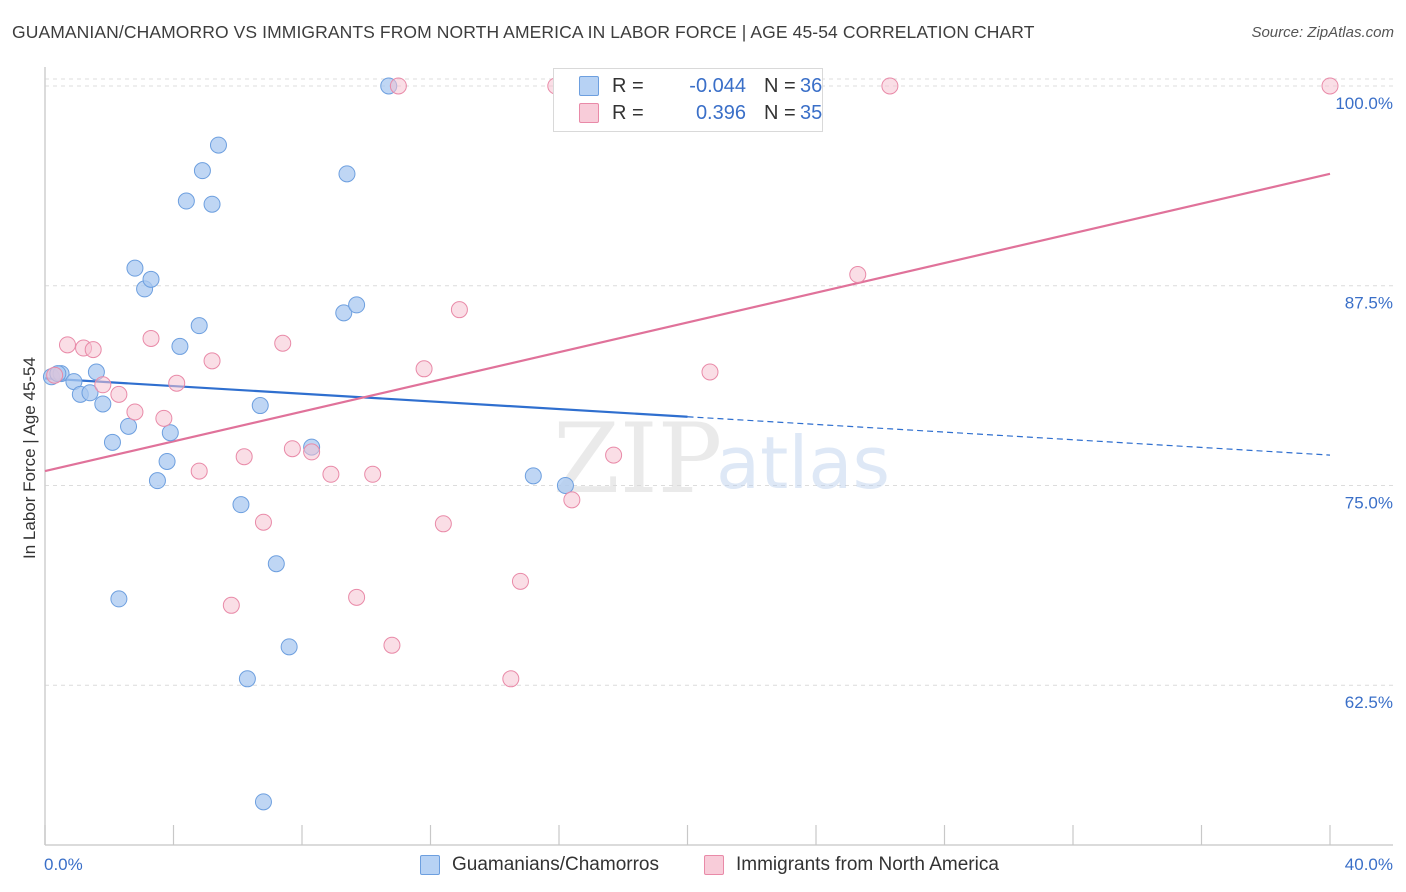 This screenshot has height=892, width=1406. What do you see at coordinates (589, 113) in the screenshot?
I see `legend-swatch-pink` at bounding box center [589, 113].